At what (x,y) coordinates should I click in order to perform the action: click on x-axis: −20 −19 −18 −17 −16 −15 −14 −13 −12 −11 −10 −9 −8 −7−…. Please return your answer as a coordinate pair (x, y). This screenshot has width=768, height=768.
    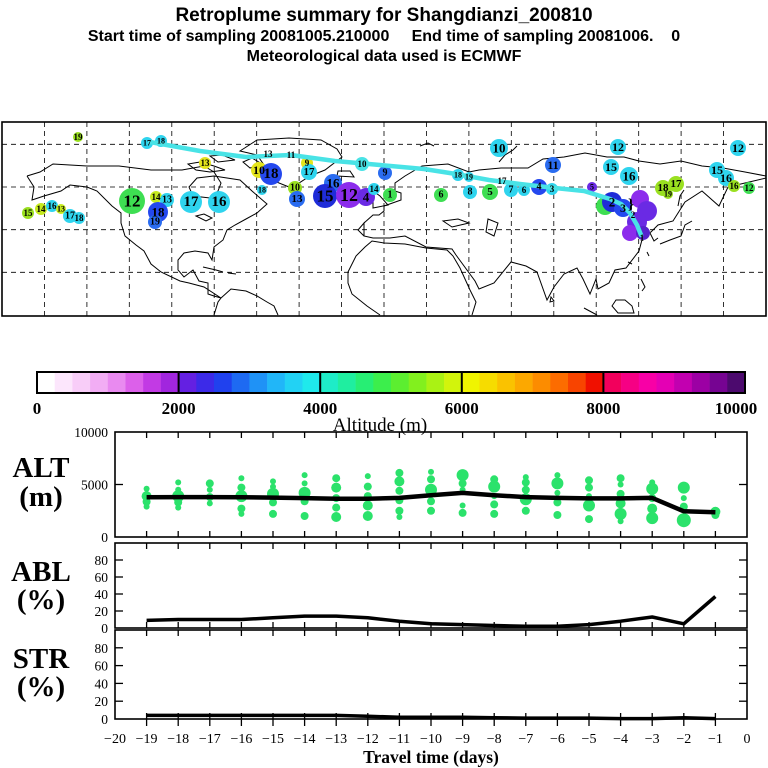
    Looking at the image, I should click on (427, 749).